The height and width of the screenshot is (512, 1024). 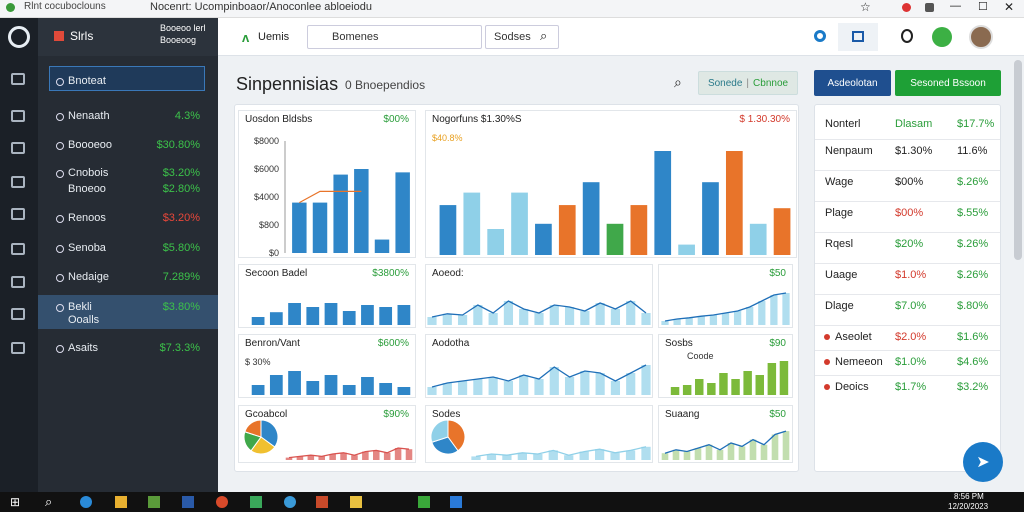 I want to click on close: ✕, so click(x=1009, y=7).